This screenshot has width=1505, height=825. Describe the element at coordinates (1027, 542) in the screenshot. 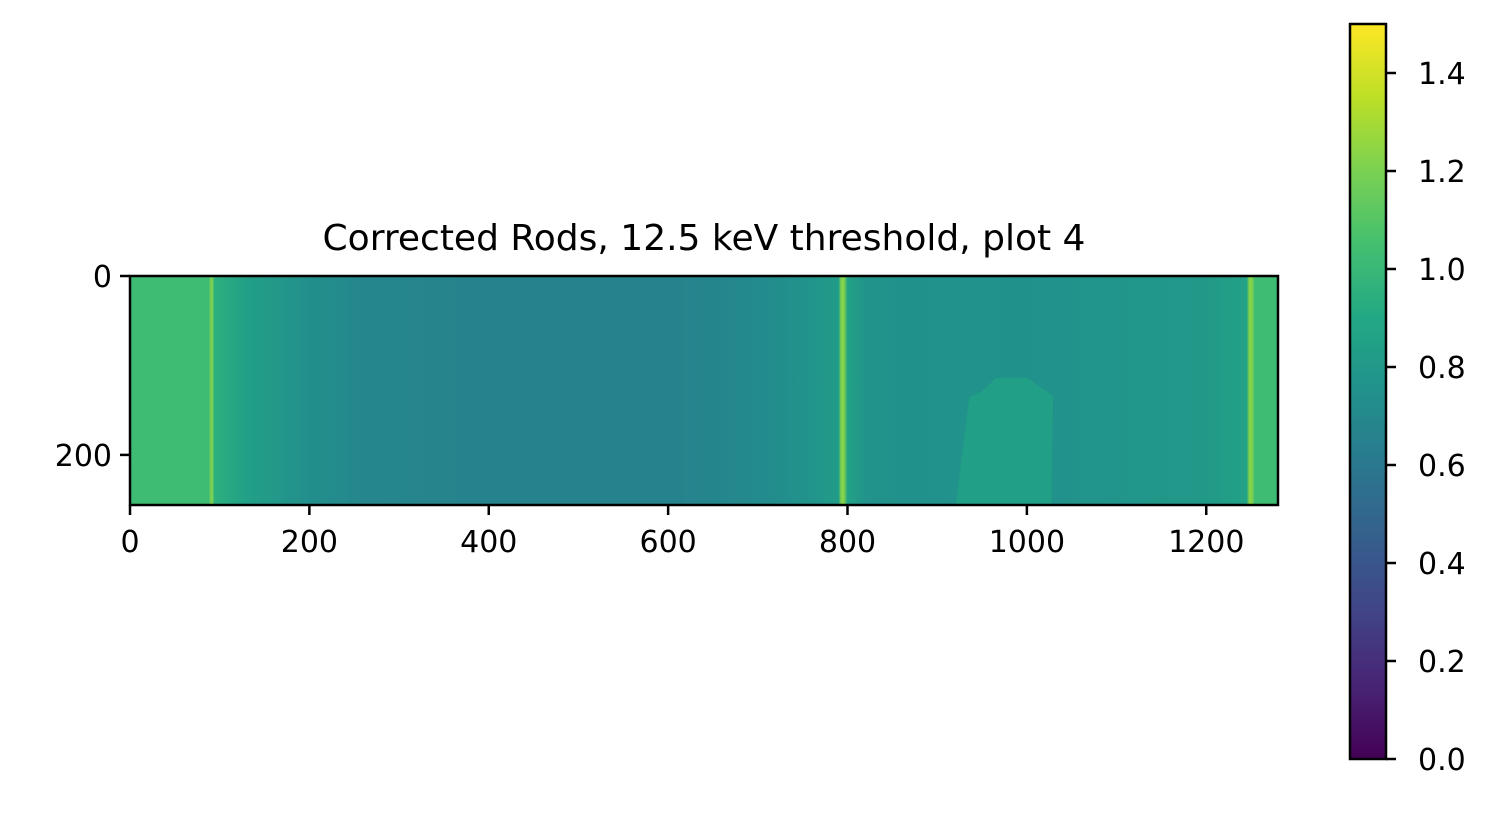

I see `x-tick-label: 1000` at that location.